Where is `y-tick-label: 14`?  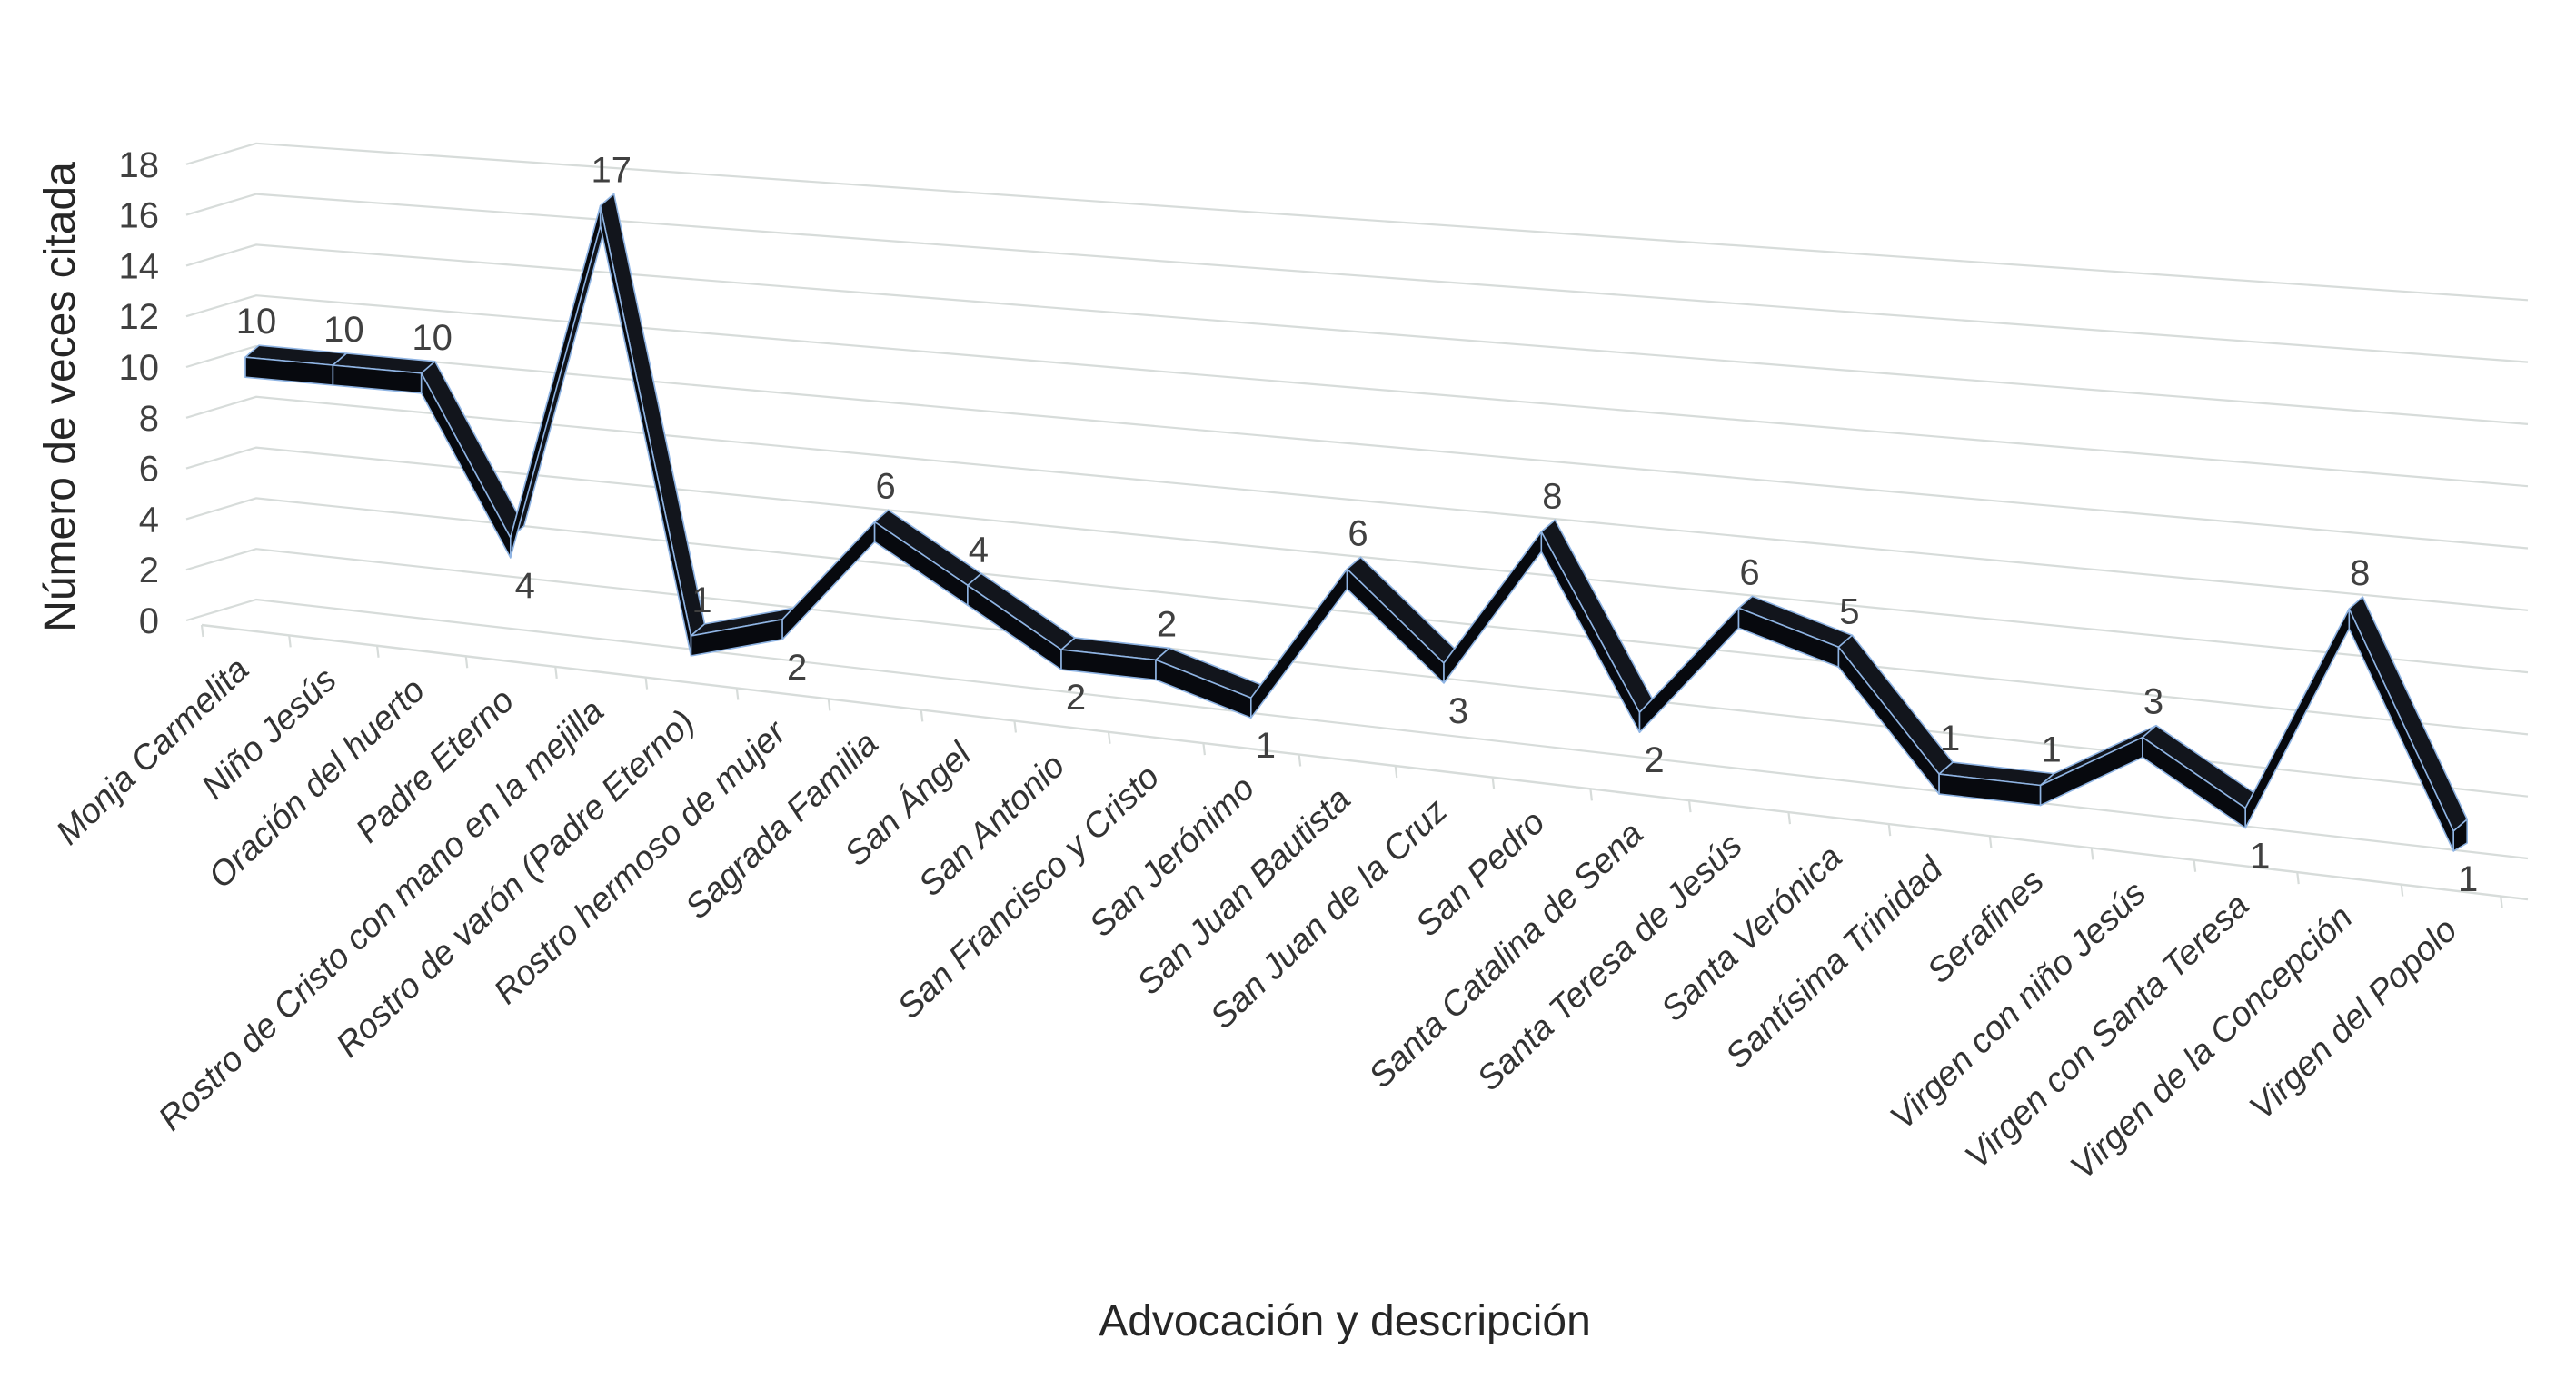 y-tick-label: 14 is located at coordinates (139, 266).